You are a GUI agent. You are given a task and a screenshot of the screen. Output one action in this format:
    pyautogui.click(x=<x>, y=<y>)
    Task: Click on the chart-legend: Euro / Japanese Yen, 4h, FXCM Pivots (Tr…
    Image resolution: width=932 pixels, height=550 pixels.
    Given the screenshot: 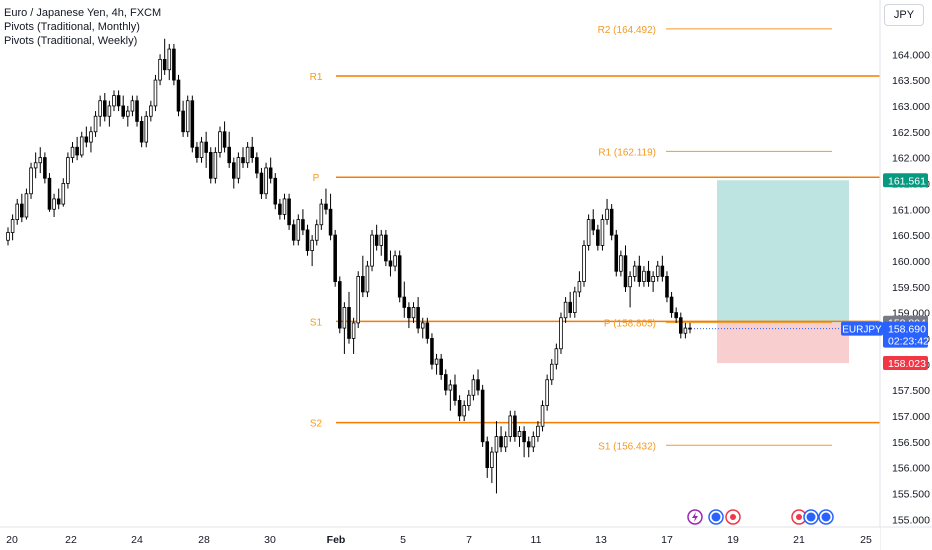 What is the action you would take?
    pyautogui.click(x=82, y=27)
    